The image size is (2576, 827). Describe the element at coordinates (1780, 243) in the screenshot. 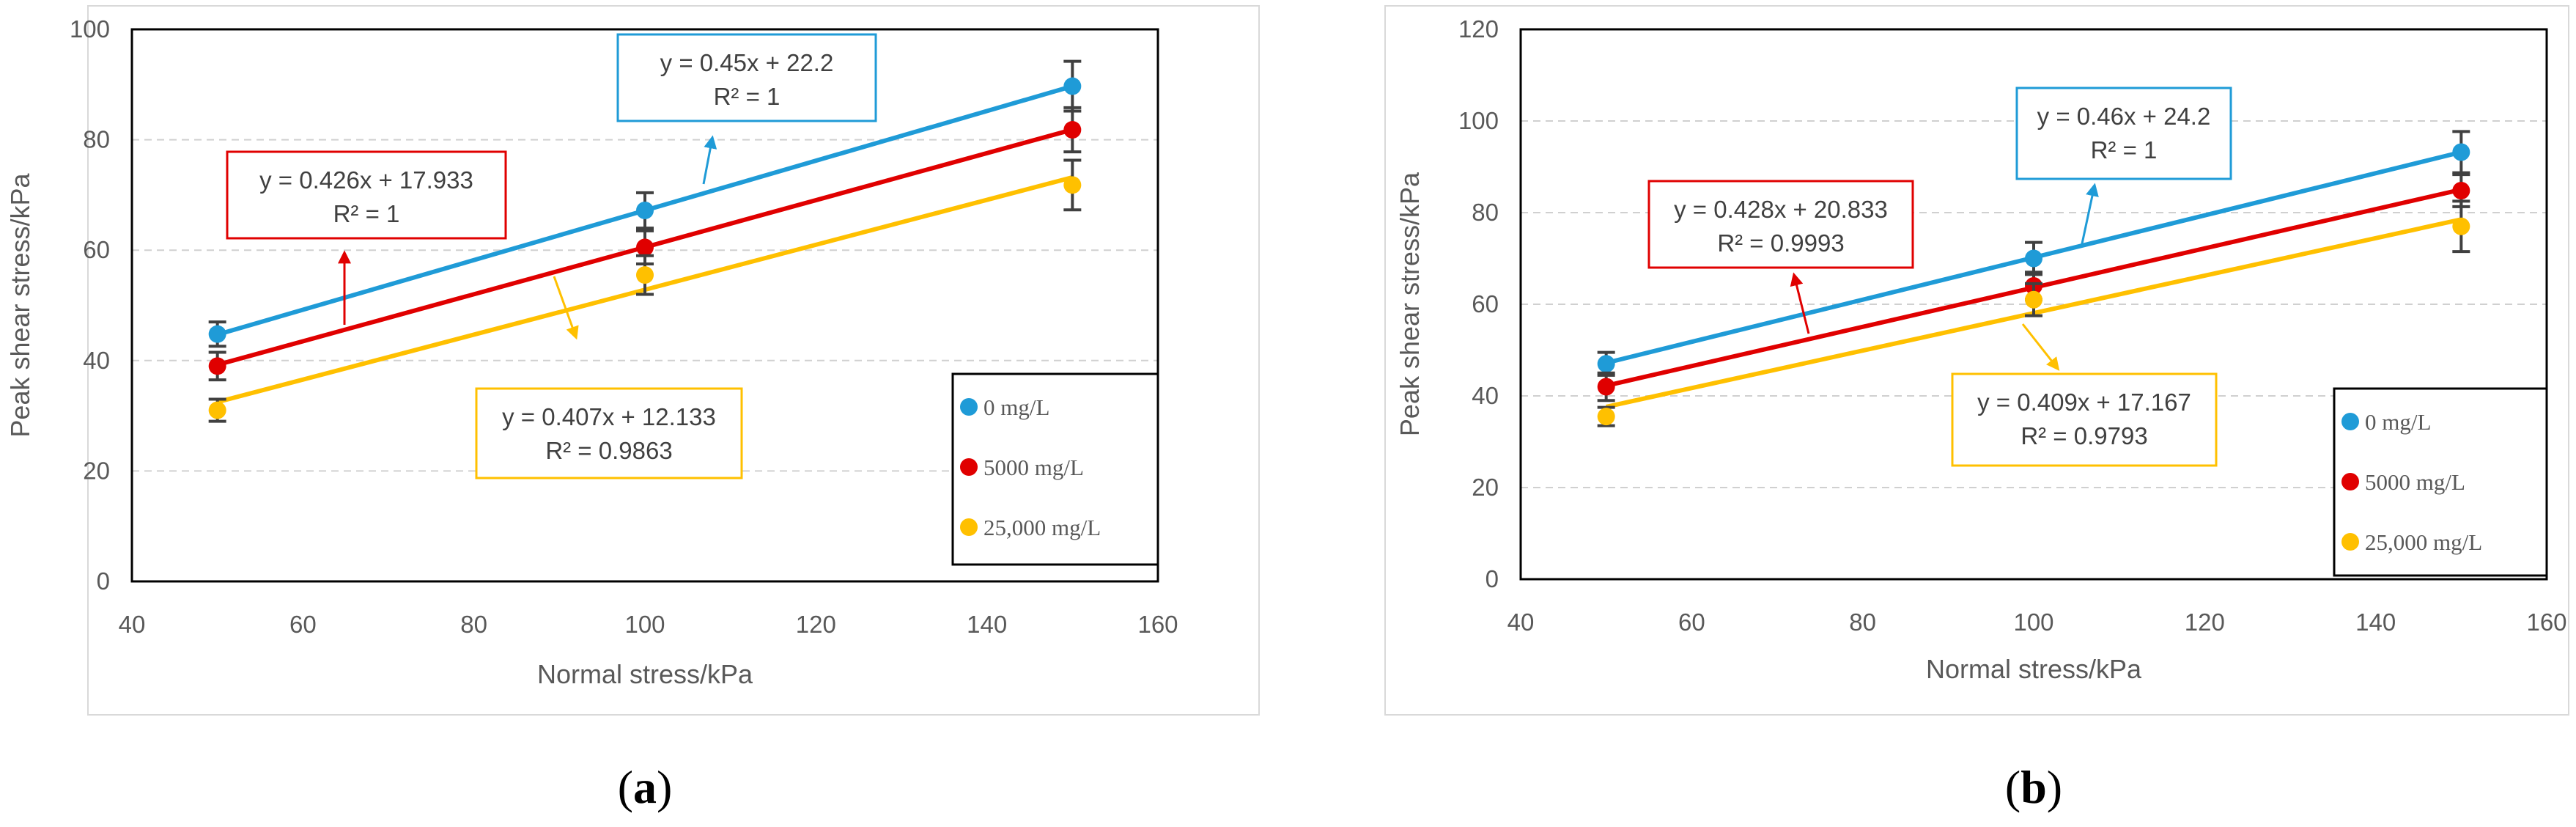

I see `r-squared: R² = 0.9993` at that location.